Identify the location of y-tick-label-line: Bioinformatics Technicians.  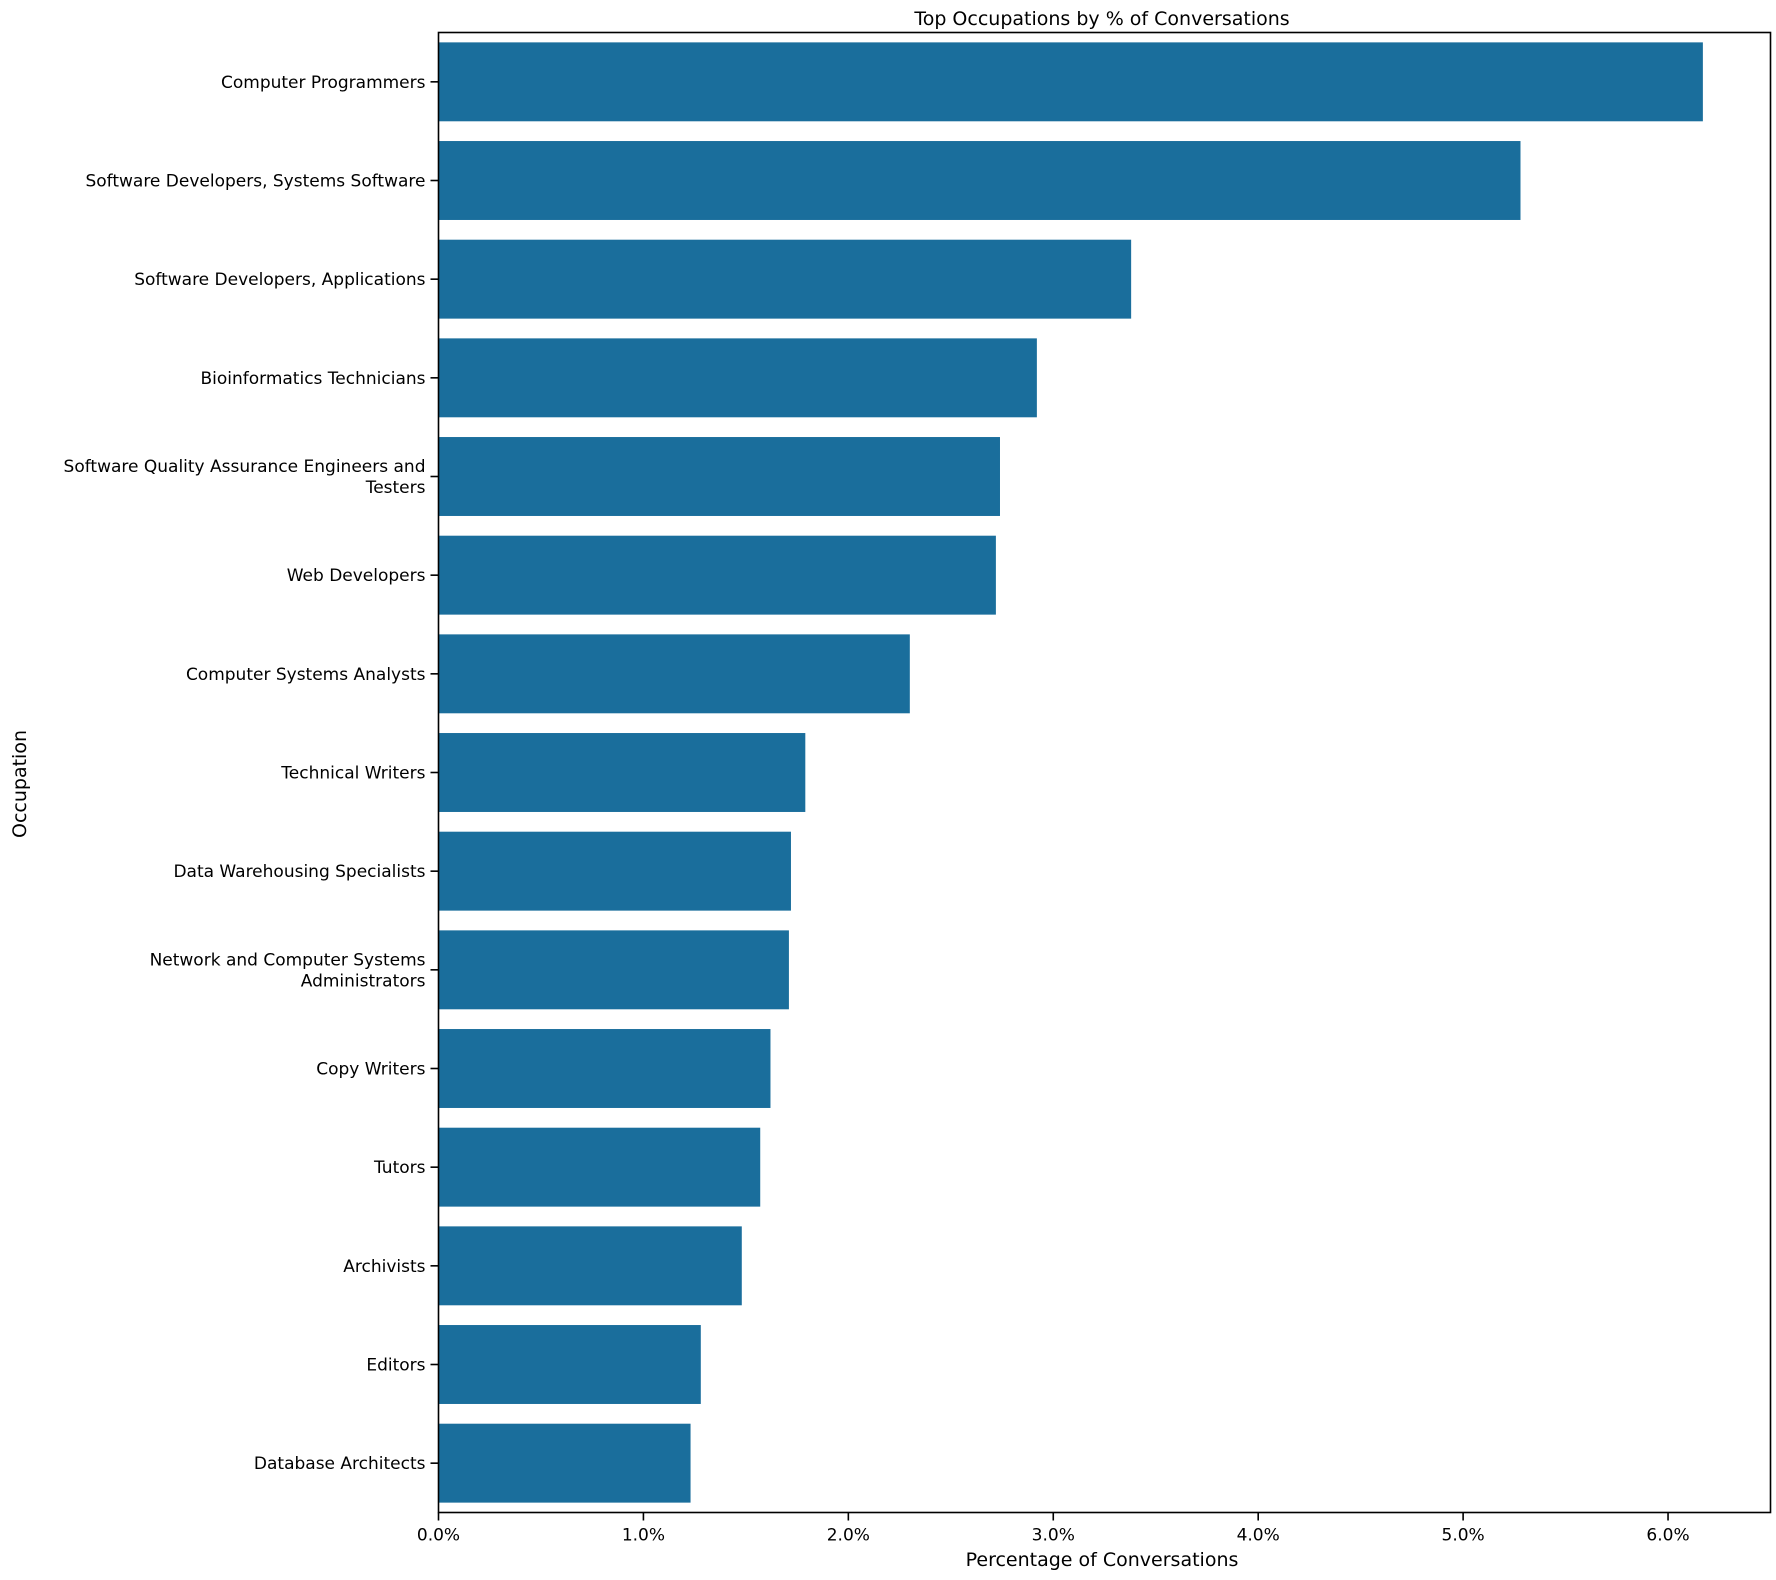
(312, 379).